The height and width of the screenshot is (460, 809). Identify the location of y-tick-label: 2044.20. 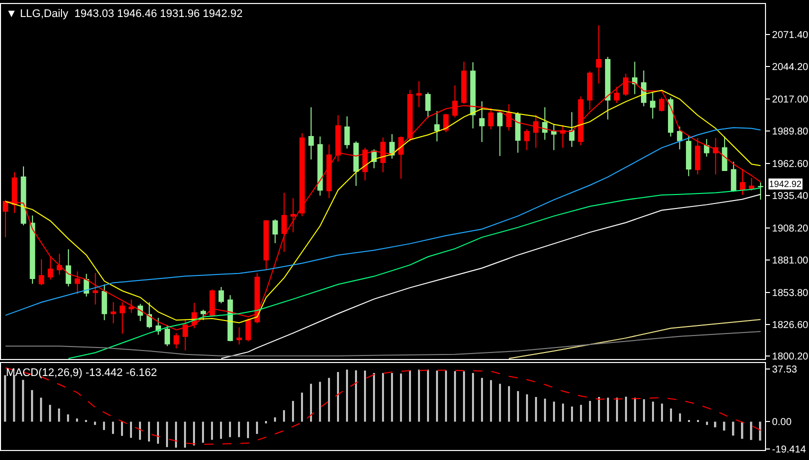
(790, 68).